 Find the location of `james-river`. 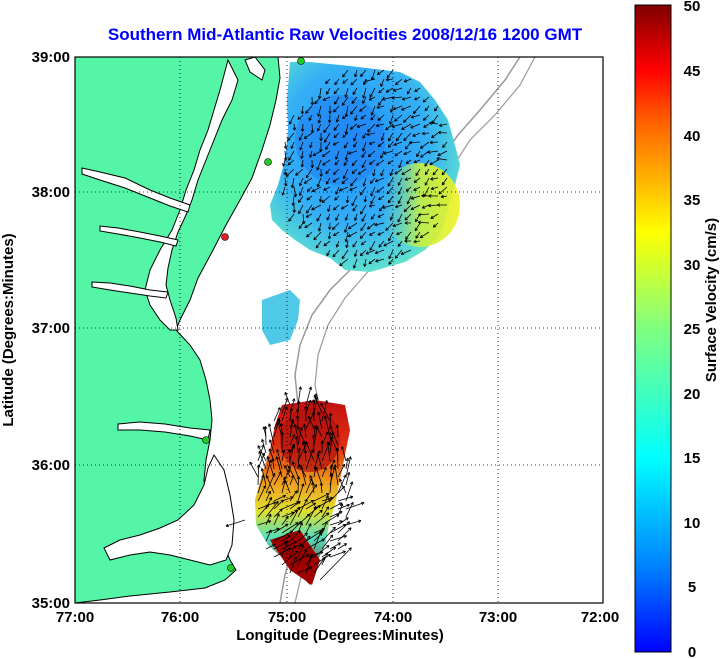

james-river is located at coordinates (130, 290).